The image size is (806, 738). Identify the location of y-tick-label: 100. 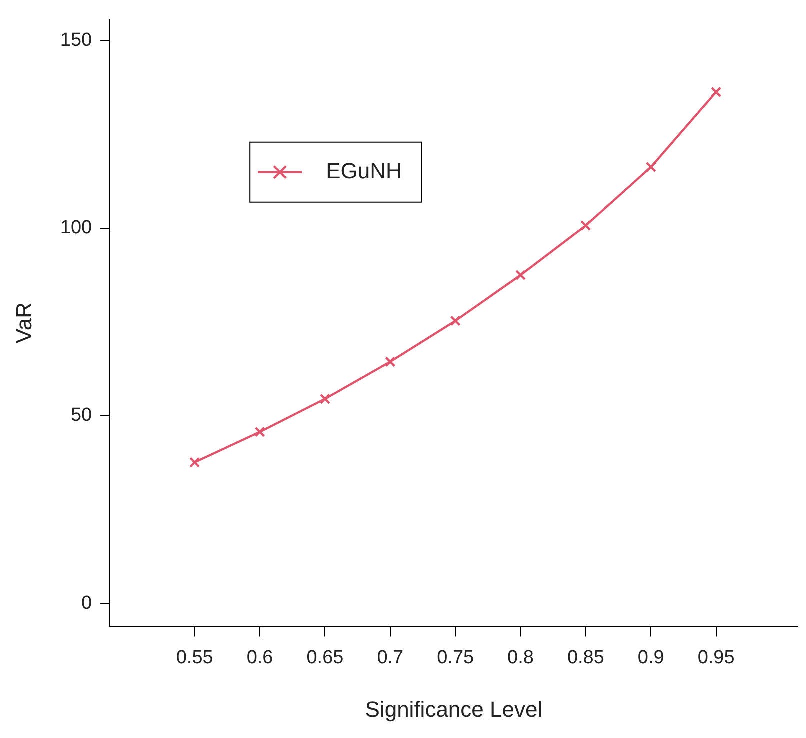
(76, 228).